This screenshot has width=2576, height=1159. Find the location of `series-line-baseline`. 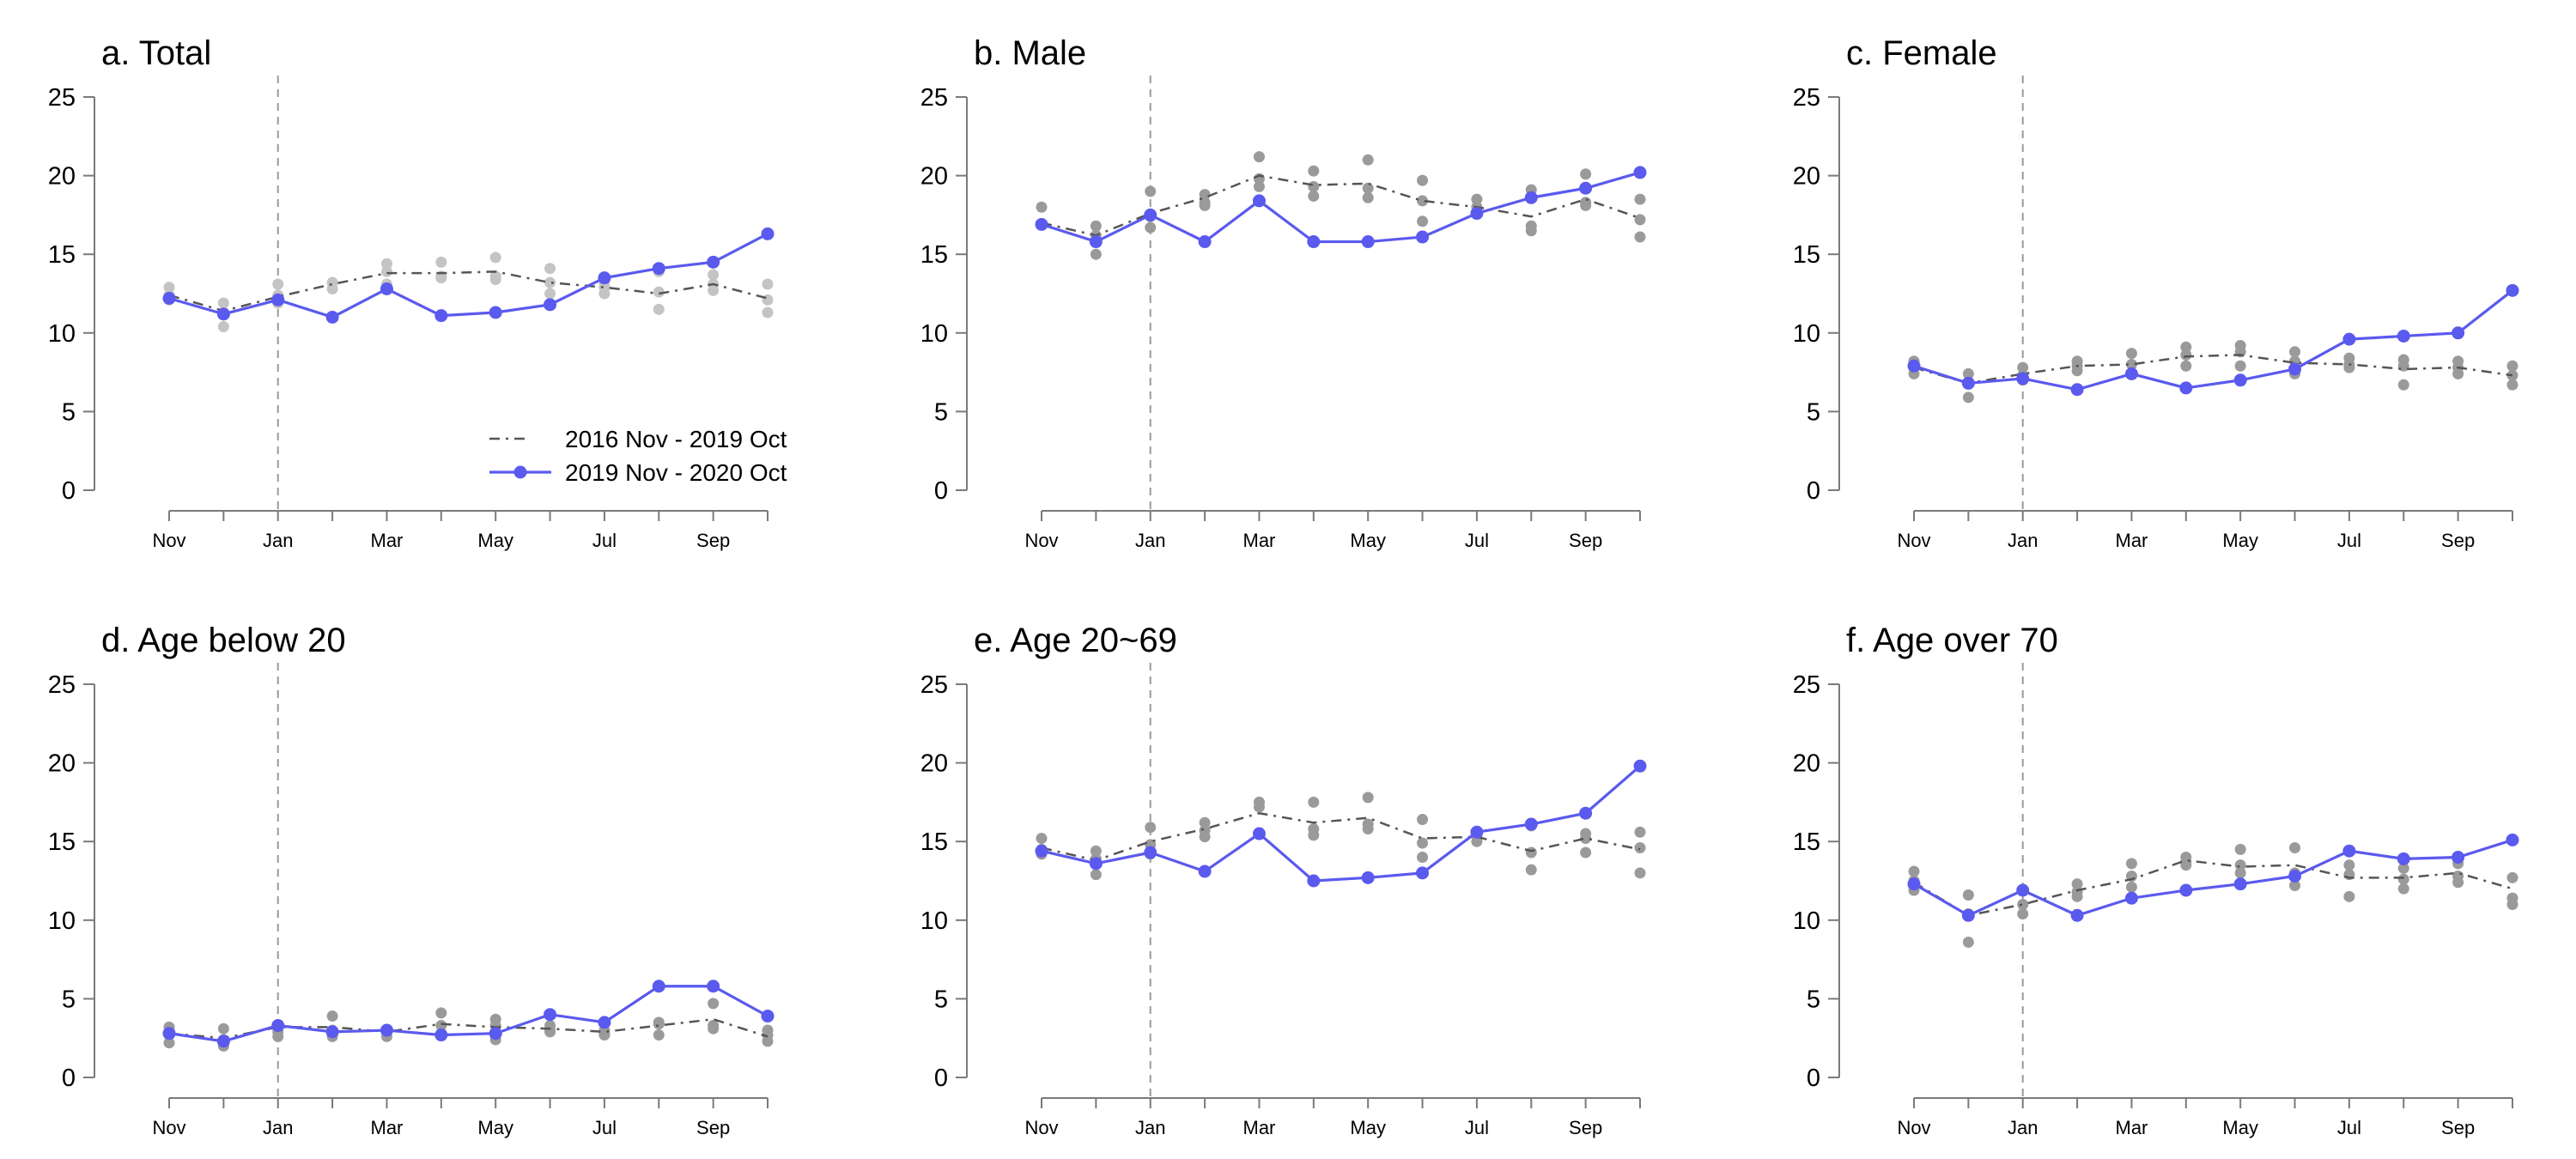

series-line-baseline is located at coordinates (1341, 206).